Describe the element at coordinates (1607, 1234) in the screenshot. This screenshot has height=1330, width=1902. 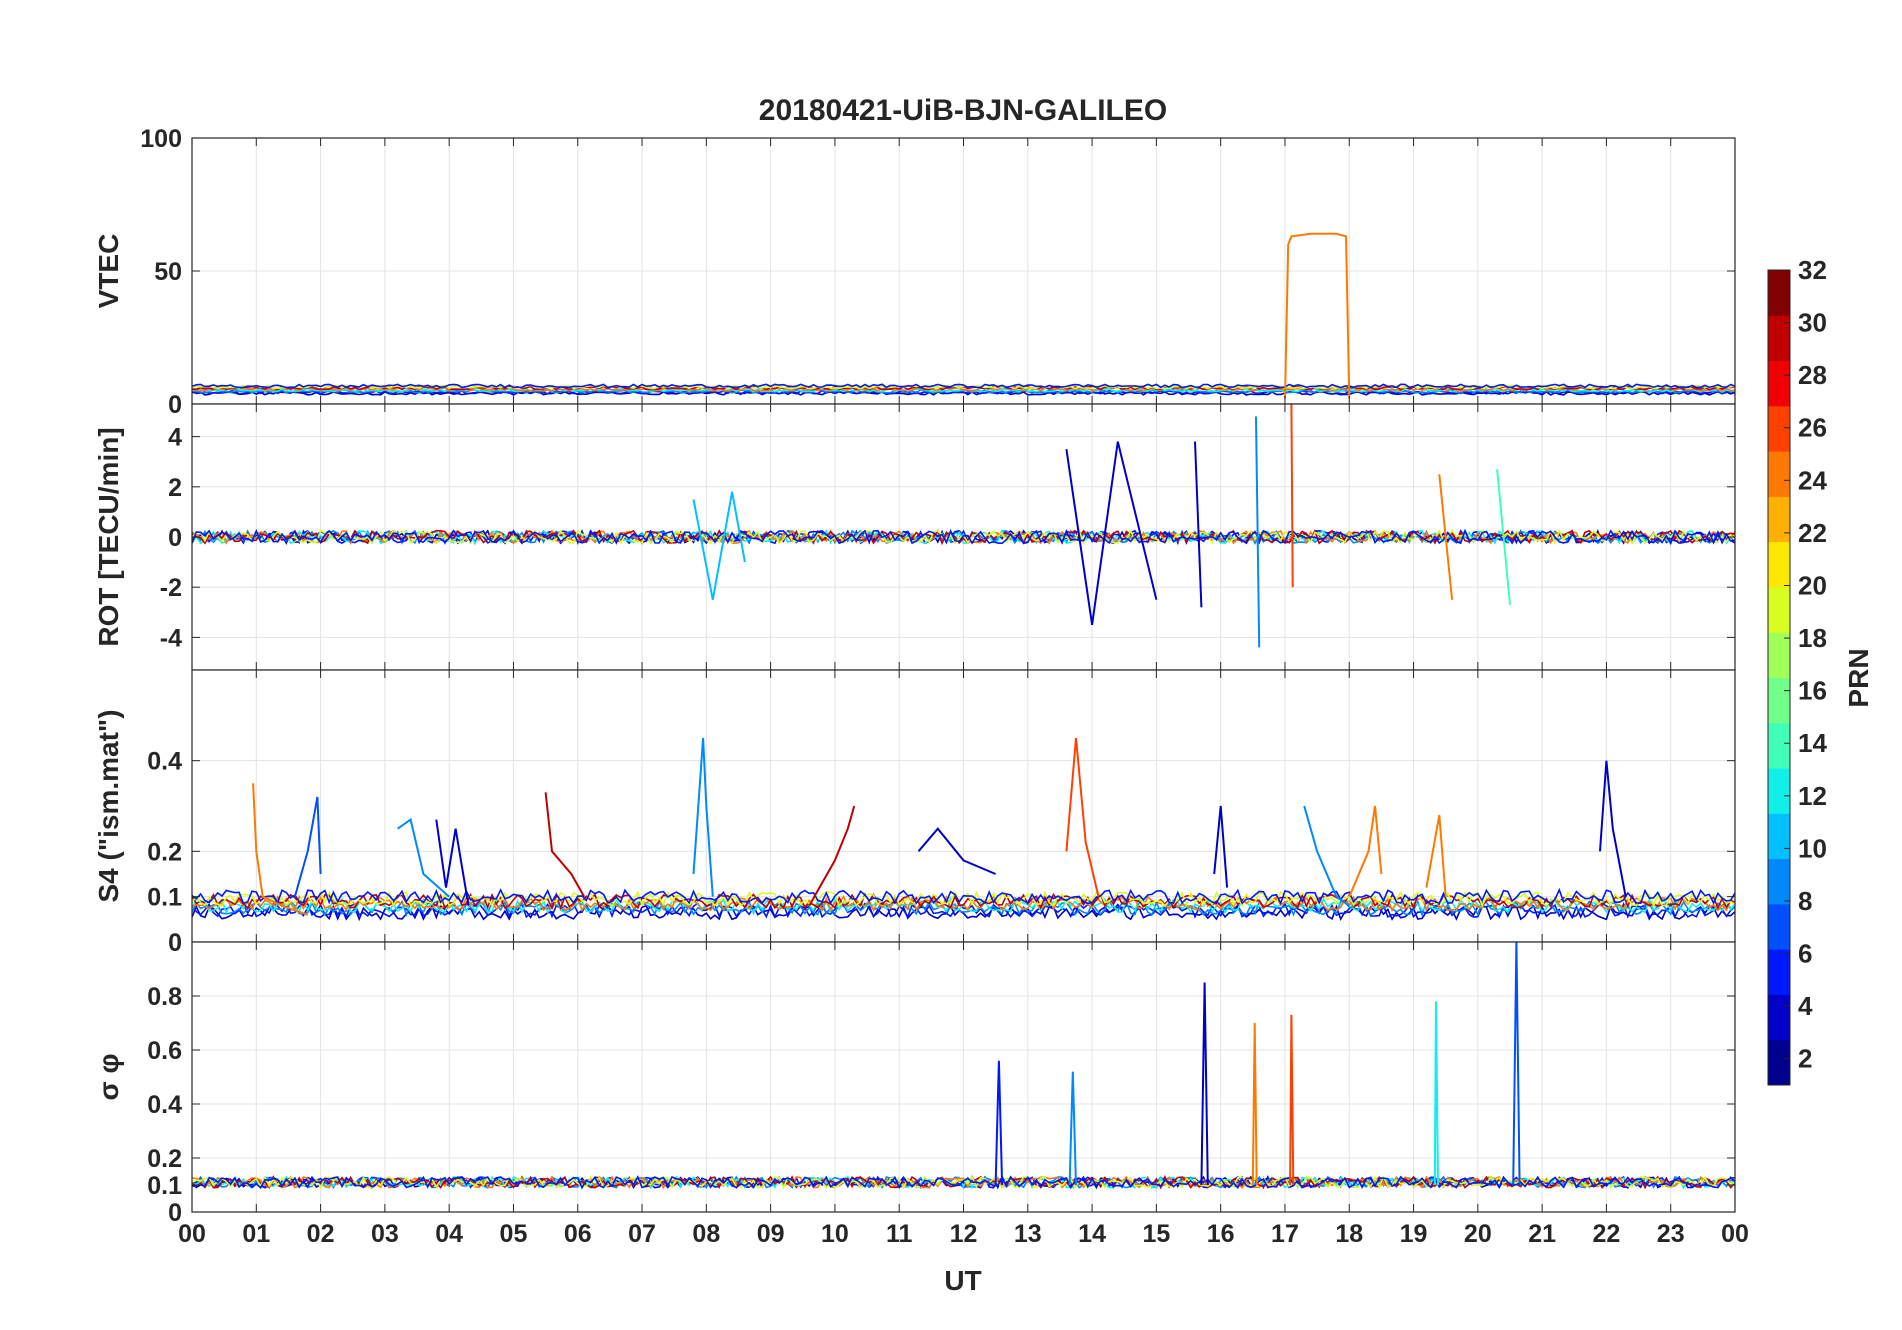
I see `x-tick-label: 22` at that location.